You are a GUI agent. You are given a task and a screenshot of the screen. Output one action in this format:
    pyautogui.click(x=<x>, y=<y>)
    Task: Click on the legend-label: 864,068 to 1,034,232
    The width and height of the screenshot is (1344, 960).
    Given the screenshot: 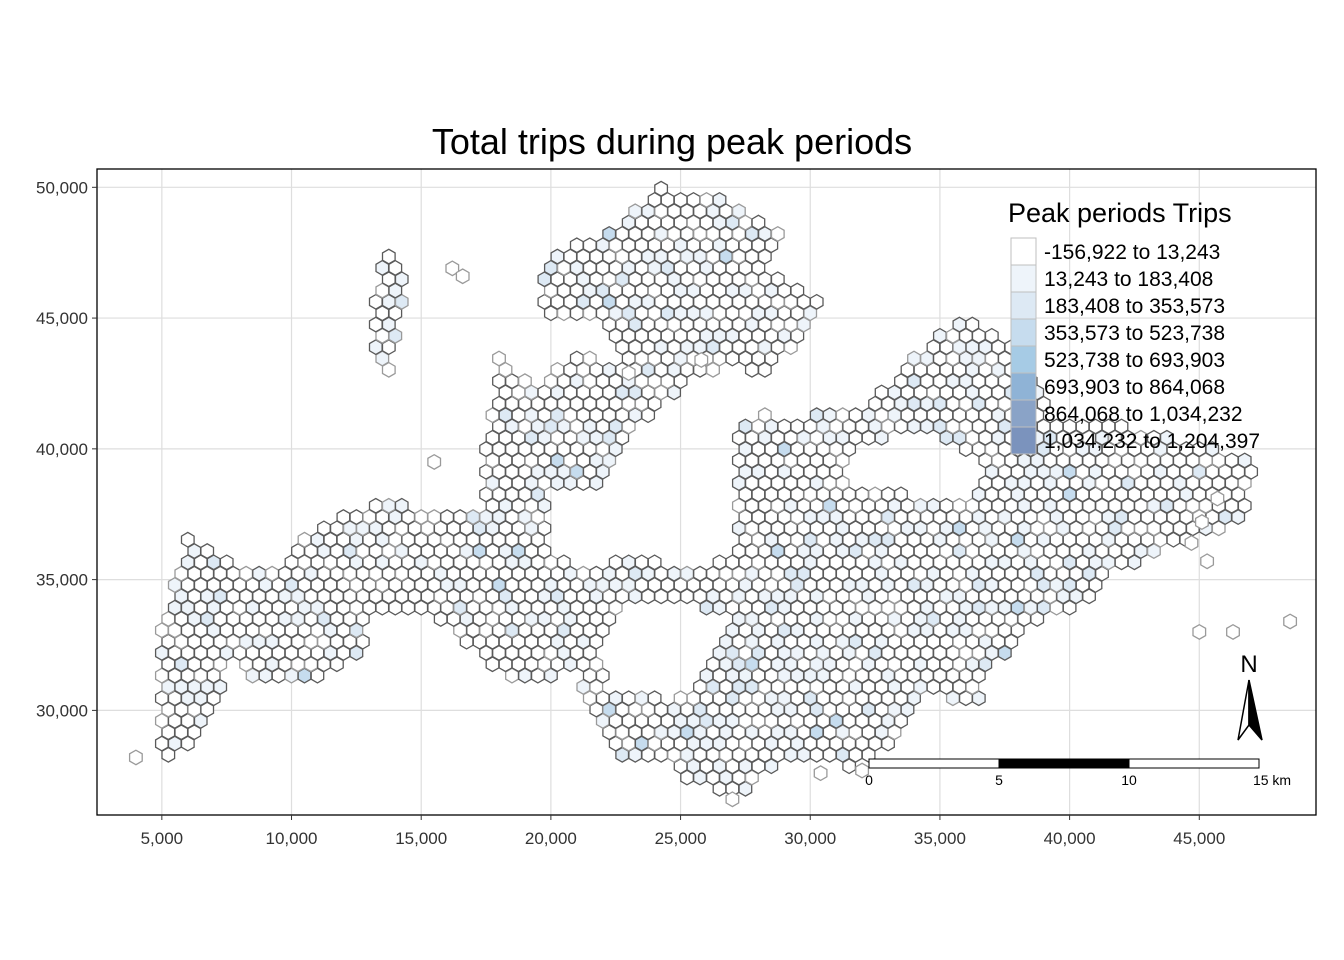 What is the action you would take?
    pyautogui.click(x=1143, y=414)
    